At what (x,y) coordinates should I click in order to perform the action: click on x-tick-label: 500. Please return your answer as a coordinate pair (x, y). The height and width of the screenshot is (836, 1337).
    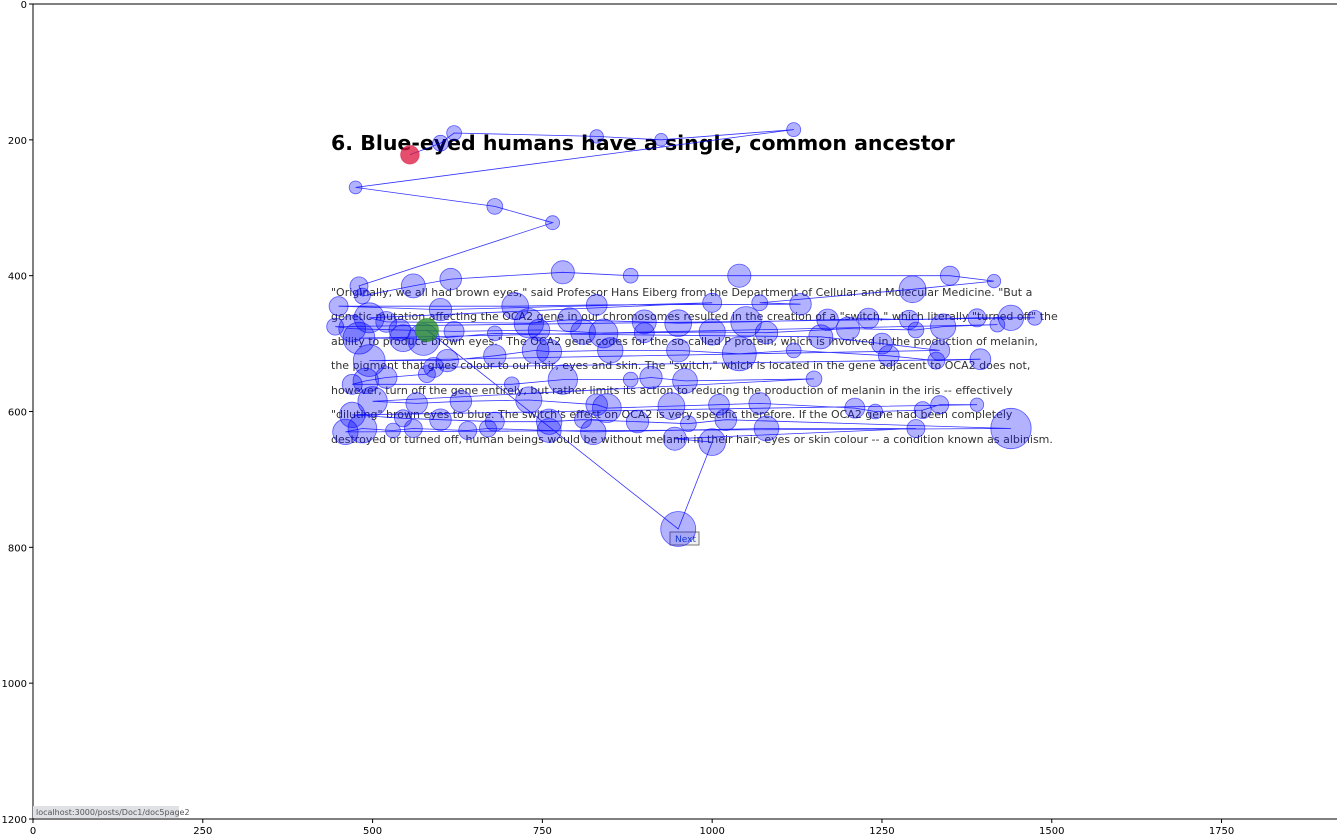
    Looking at the image, I should click on (372, 831).